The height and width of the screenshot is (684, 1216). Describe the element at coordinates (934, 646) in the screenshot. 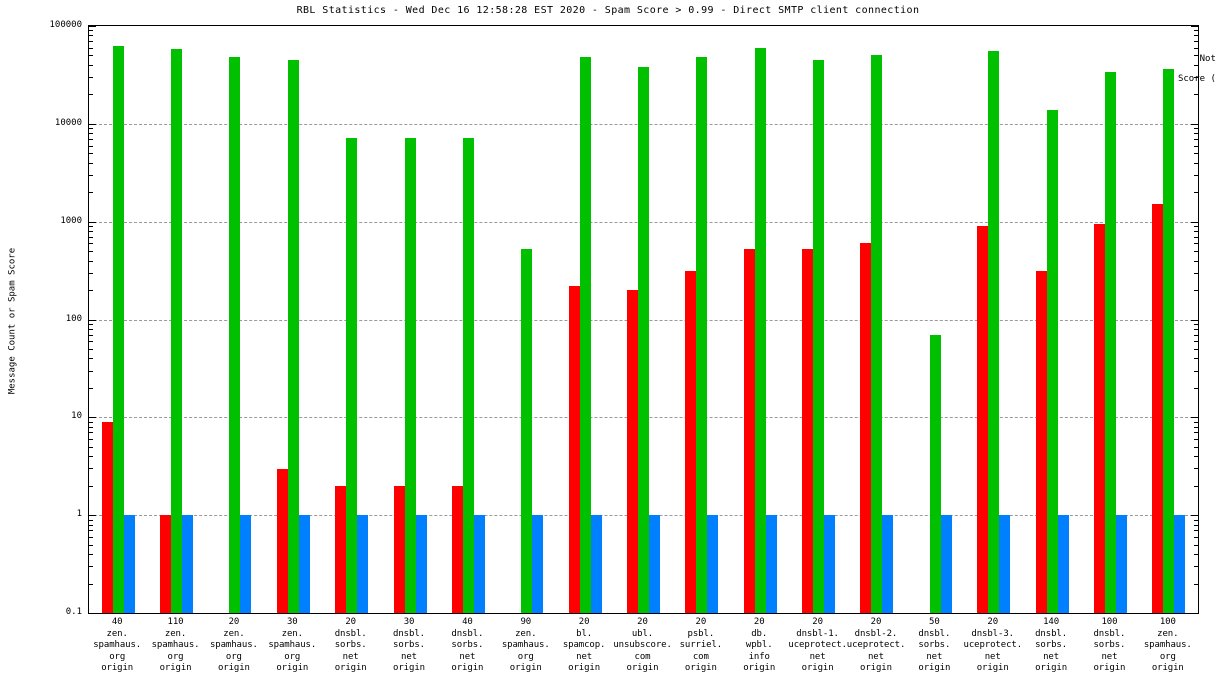

I see `x-tick-label: 50 dnsbl. sorbs. net origin` at that location.